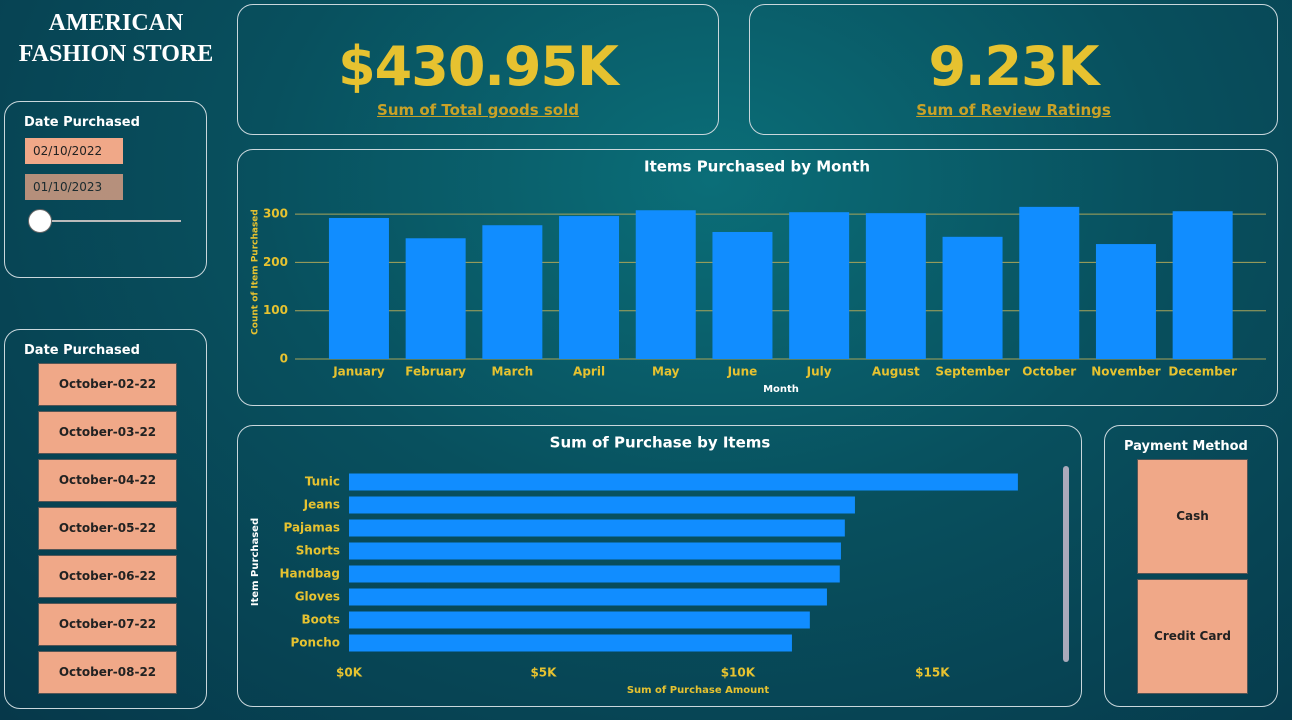 The height and width of the screenshot is (720, 1292). What do you see at coordinates (107, 528) in the screenshot?
I see `date-tile: October-05-22` at bounding box center [107, 528].